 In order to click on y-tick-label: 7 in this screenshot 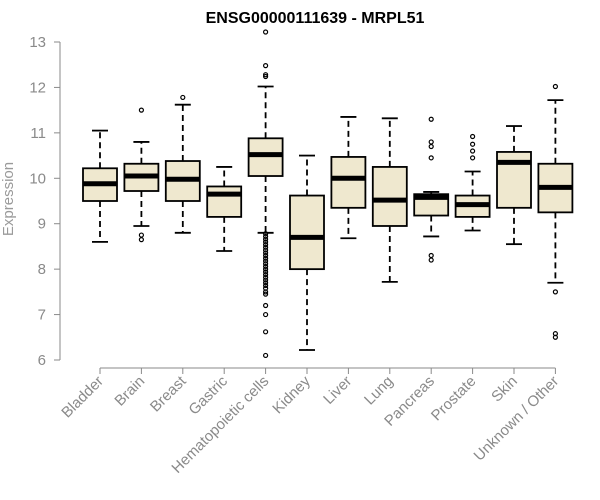, I will do `click(42, 315)`.